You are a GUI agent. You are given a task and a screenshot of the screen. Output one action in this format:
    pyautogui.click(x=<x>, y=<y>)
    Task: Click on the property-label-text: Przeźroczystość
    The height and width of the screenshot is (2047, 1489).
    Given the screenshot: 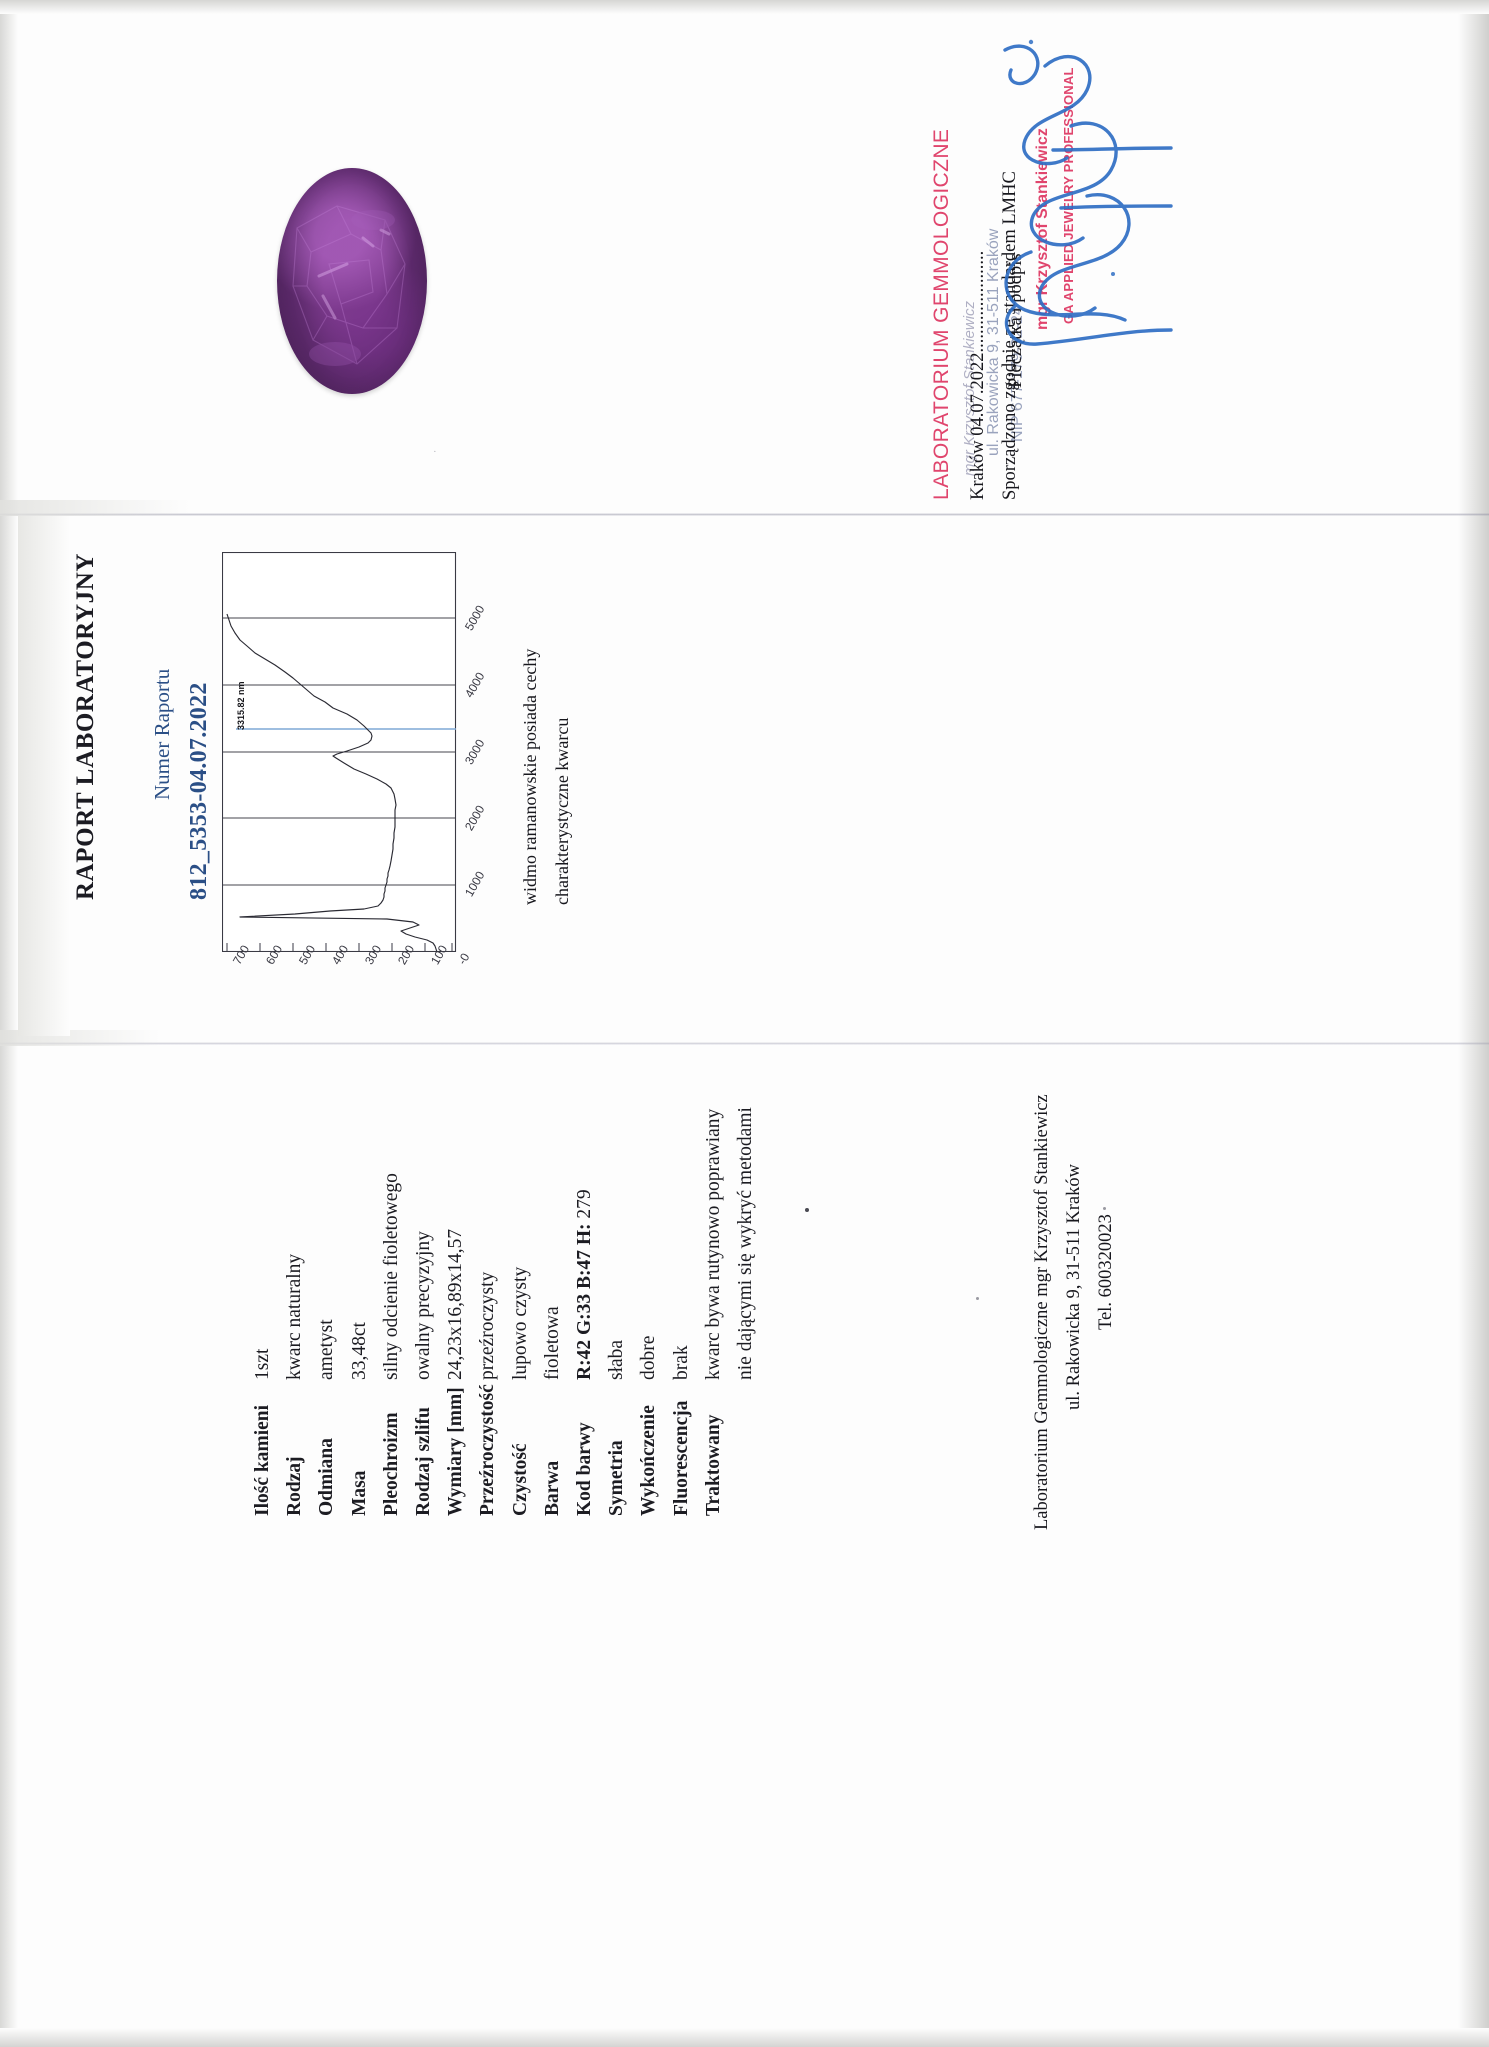 What is the action you would take?
    pyautogui.click(x=488, y=1450)
    